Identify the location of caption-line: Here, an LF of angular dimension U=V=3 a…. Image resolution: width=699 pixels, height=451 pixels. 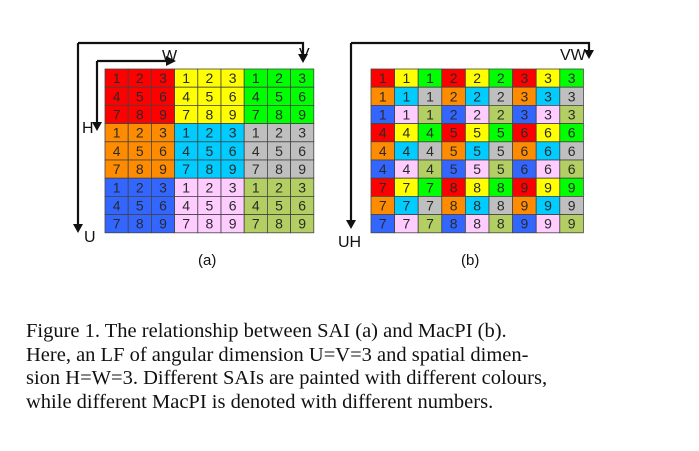
(277, 354).